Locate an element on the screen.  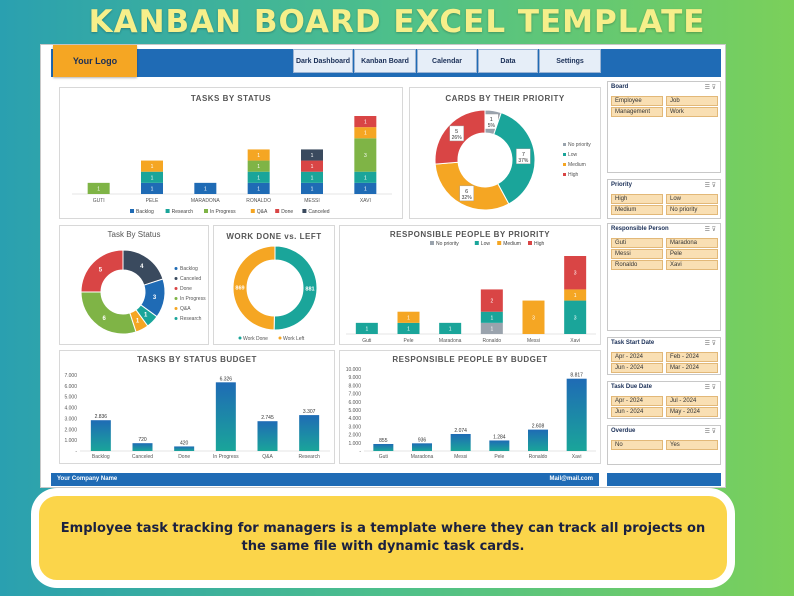
slicer-item: Yes is located at coordinates (692, 445).